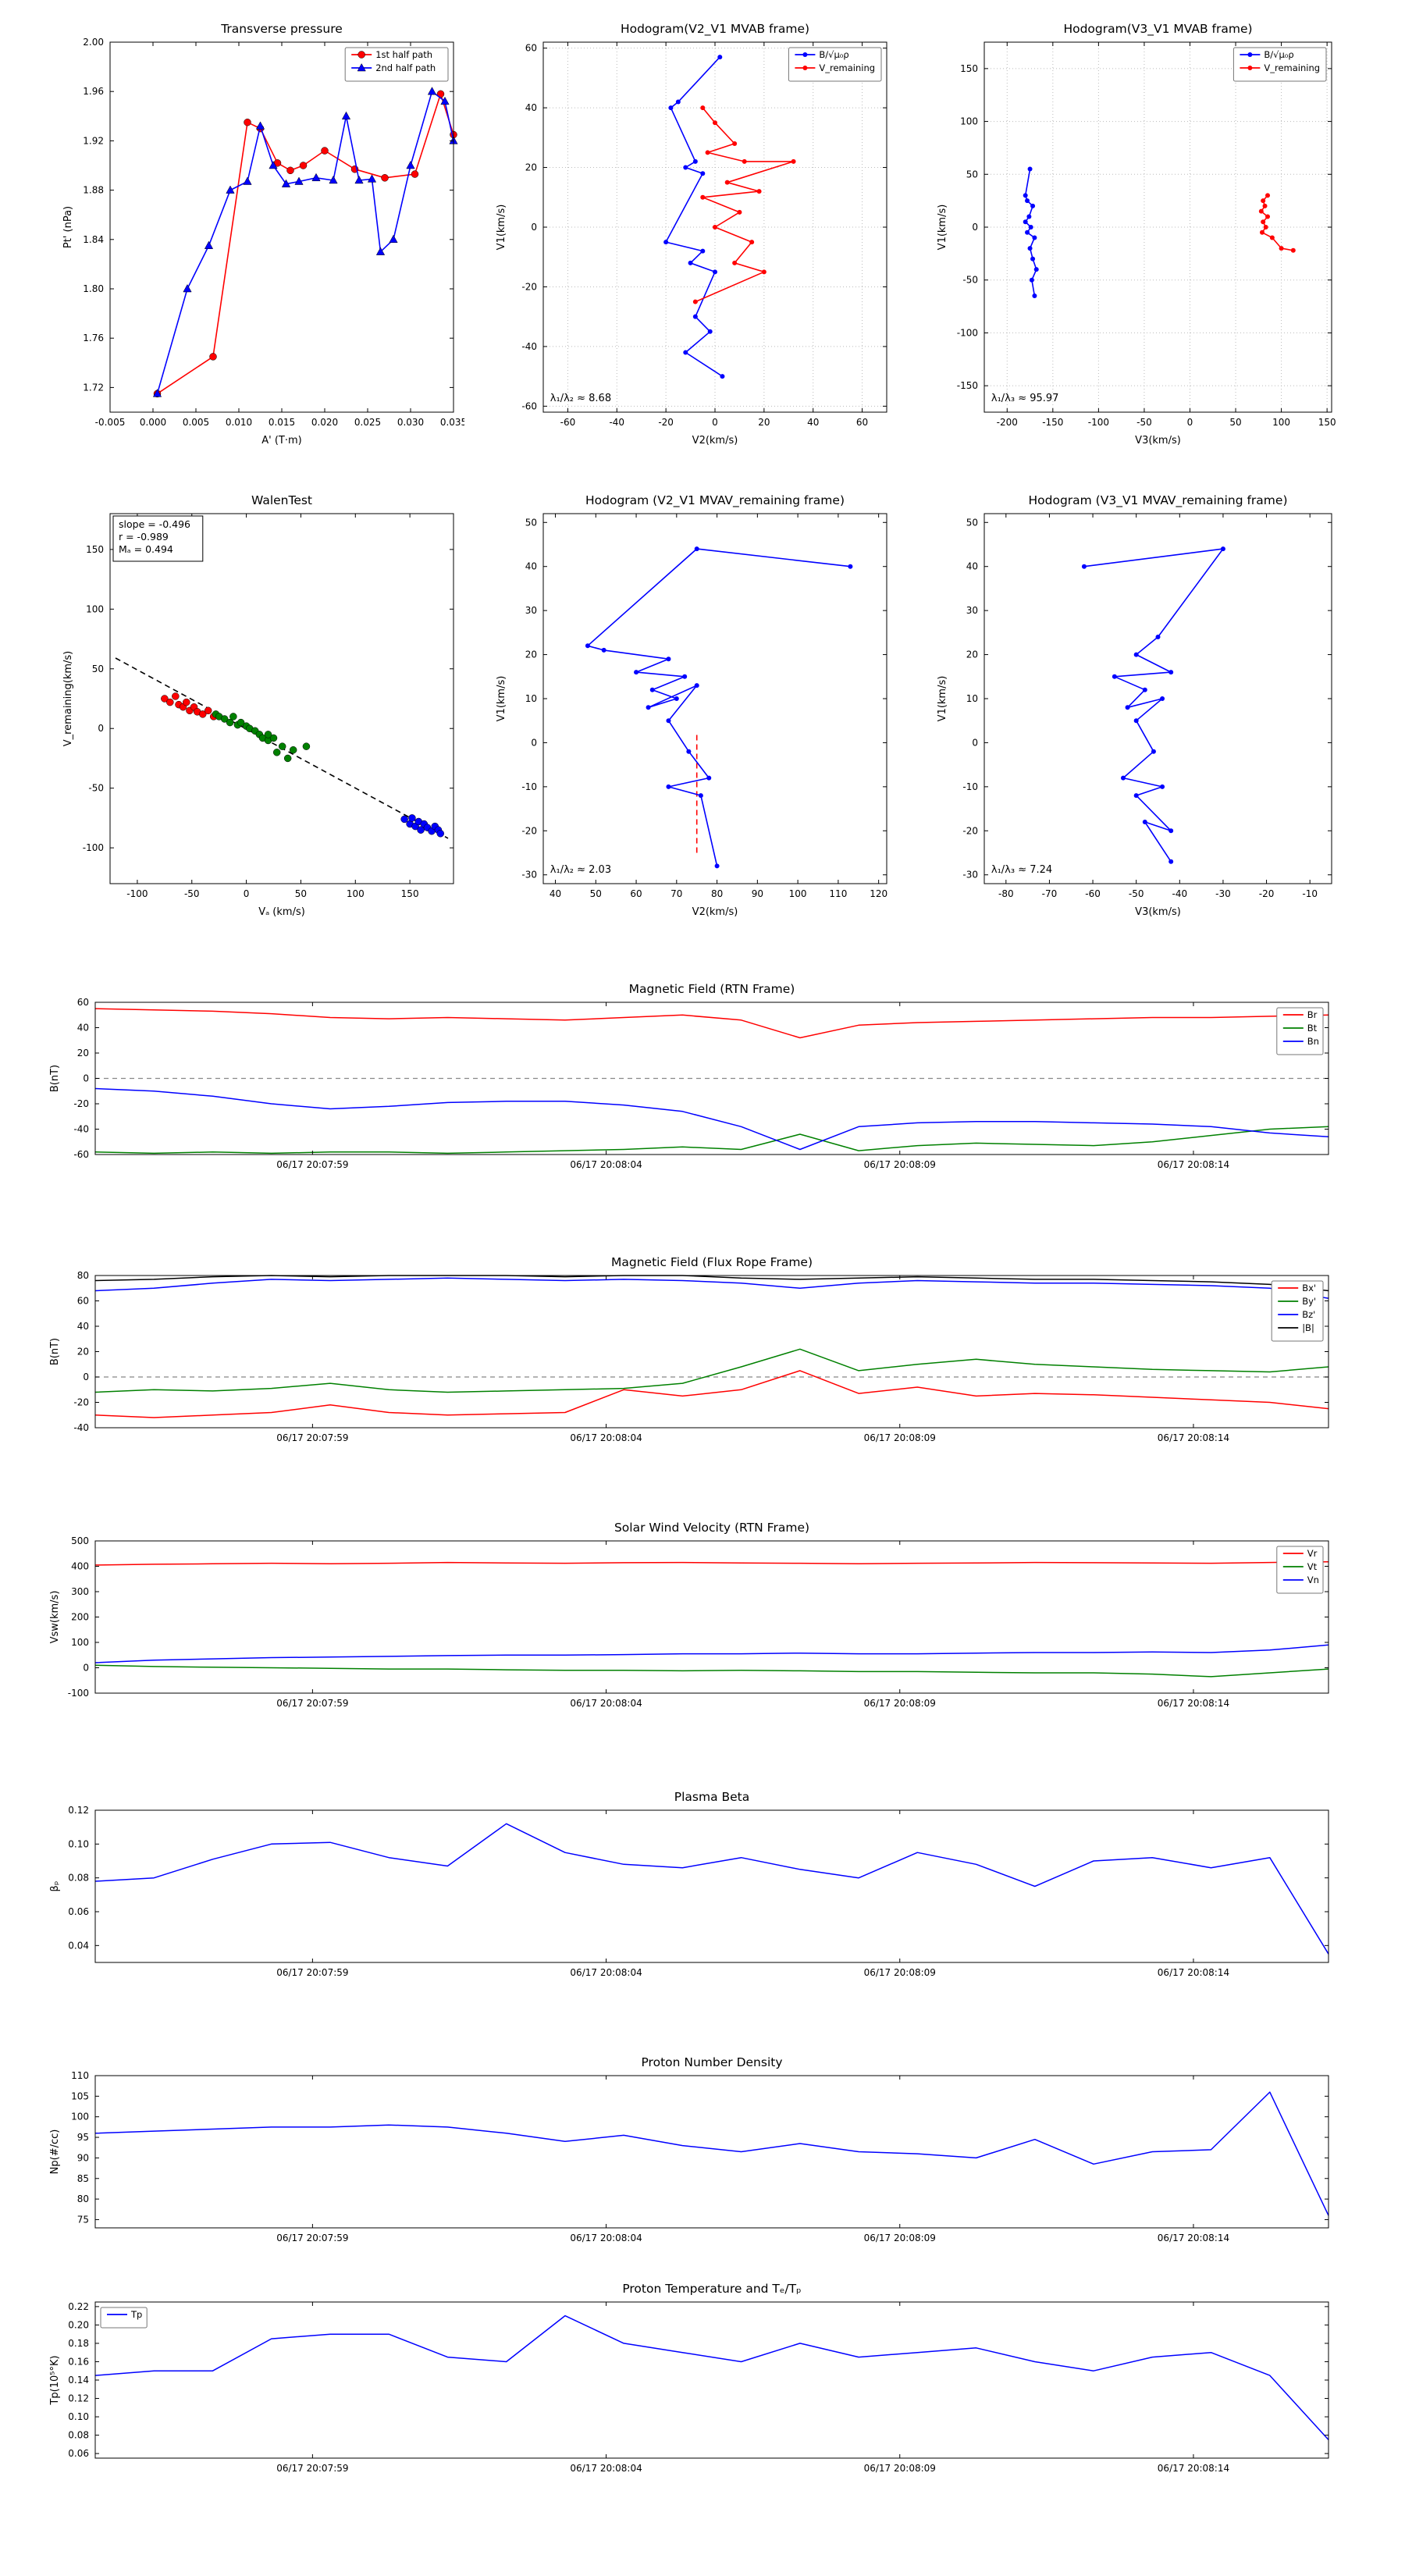 This screenshot has width=1405, height=2576. I want to click on svg-text: 30, so click(972, 610).